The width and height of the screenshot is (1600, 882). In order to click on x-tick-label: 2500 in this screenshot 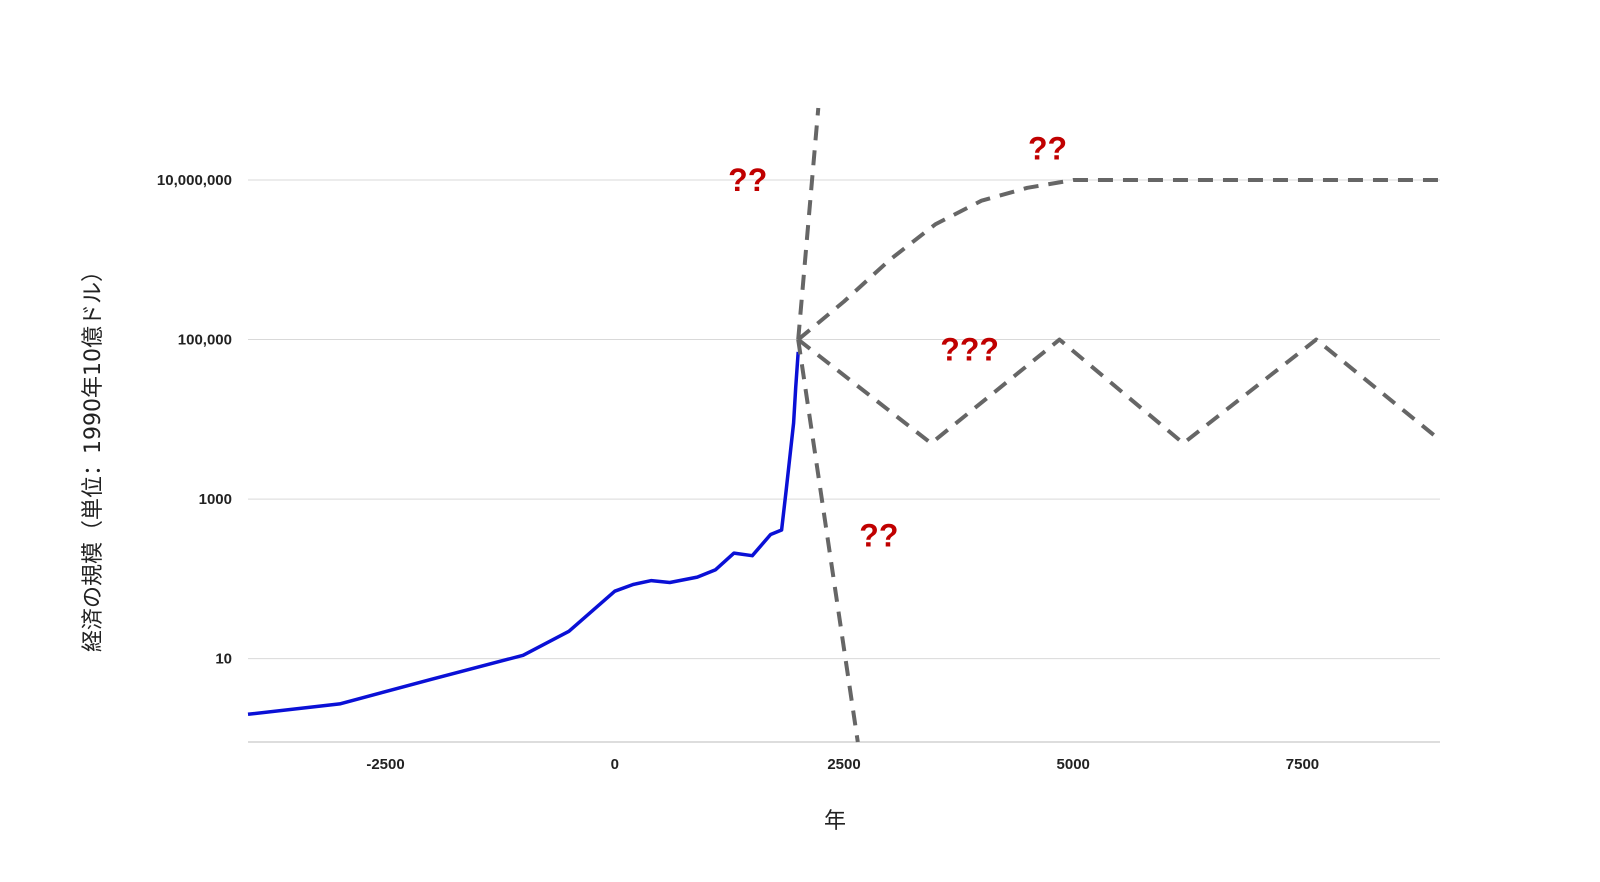, I will do `click(843, 764)`.